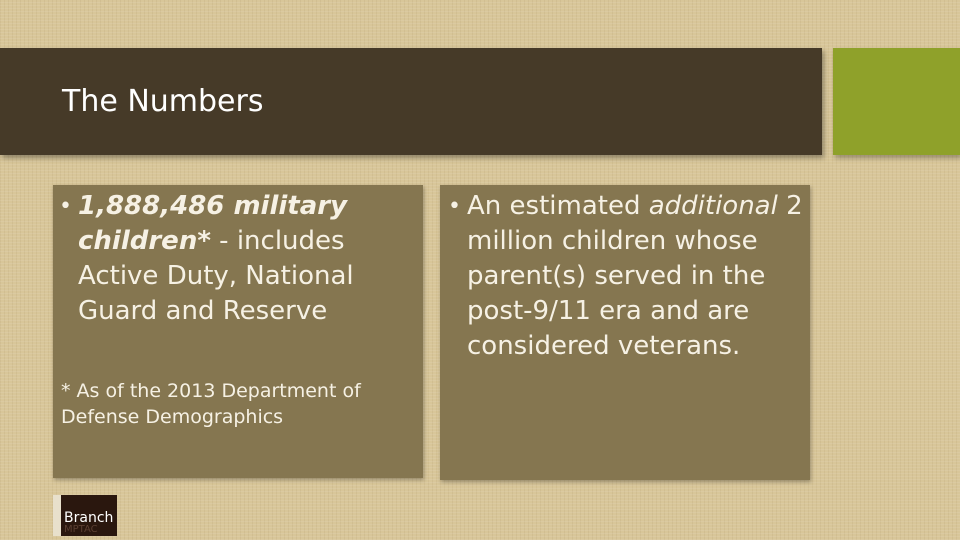 This screenshot has height=540, width=960. I want to click on bullet-text: An estimated, so click(558, 206).